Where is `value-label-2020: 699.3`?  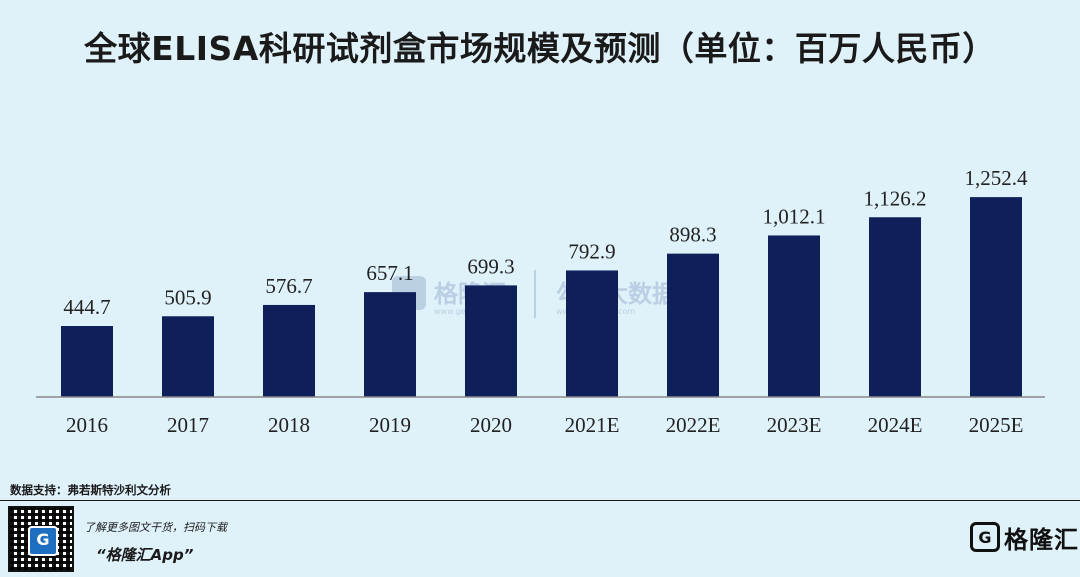 value-label-2020: 699.3 is located at coordinates (490, 266).